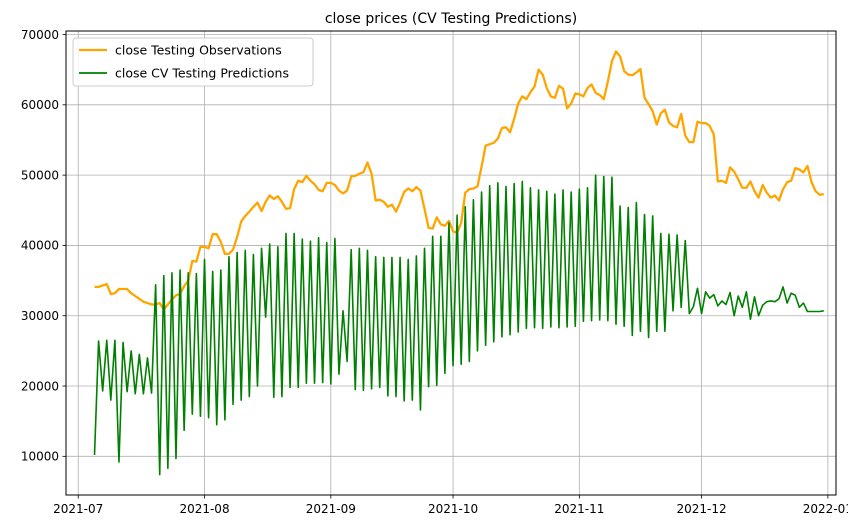 This screenshot has width=848, height=528. I want to click on y-tick-label: 20000, so click(40, 386).